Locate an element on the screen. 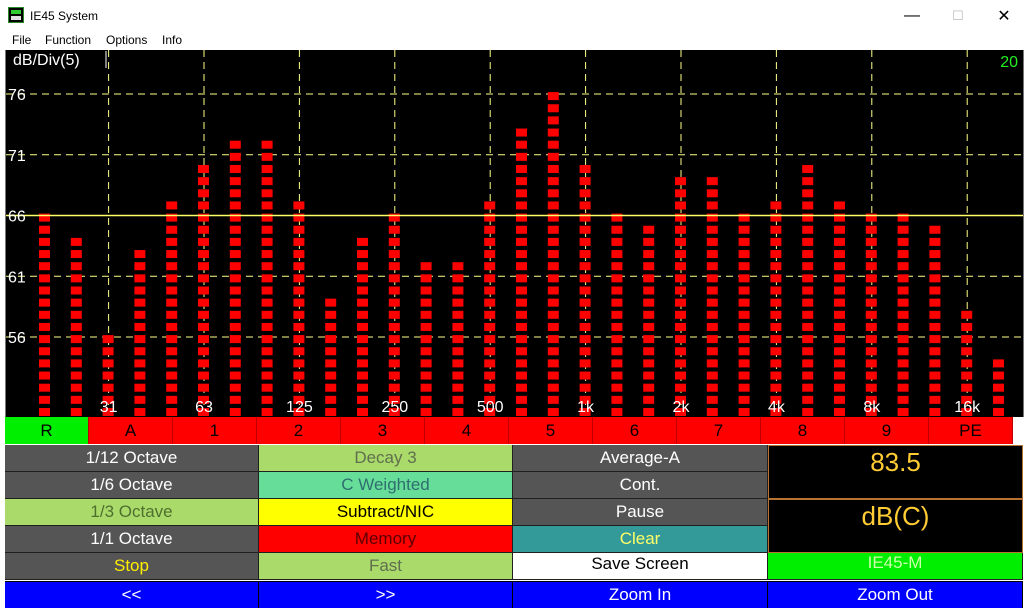 The width and height of the screenshot is (1029, 611). band-button-7: 7 is located at coordinates (719, 430).